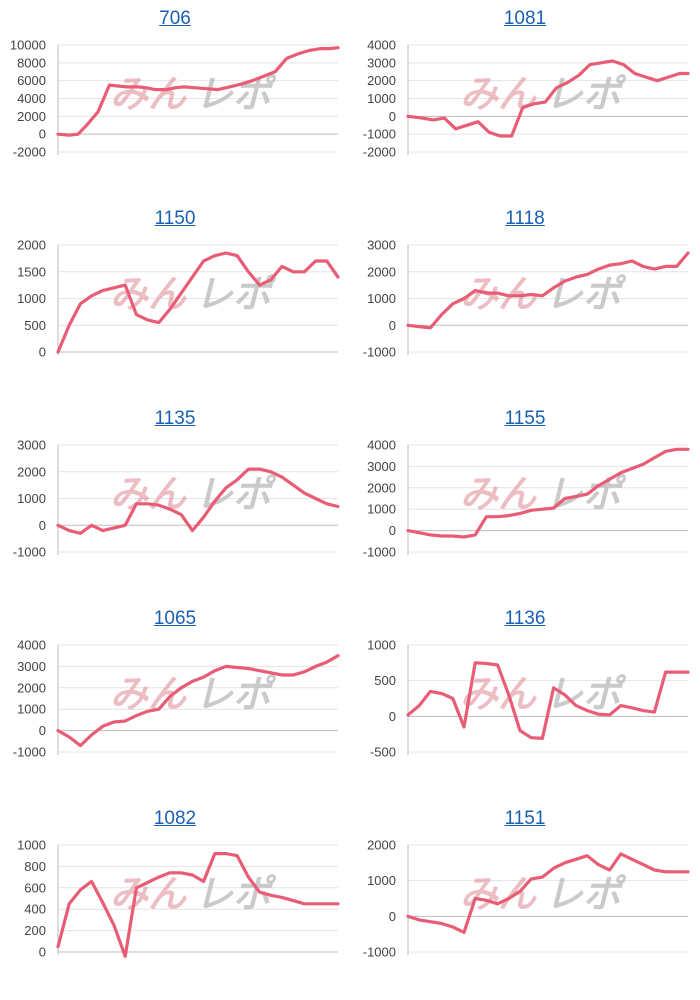 The height and width of the screenshot is (1000, 700). I want to click on chart-title-link: 1151, so click(525, 818).